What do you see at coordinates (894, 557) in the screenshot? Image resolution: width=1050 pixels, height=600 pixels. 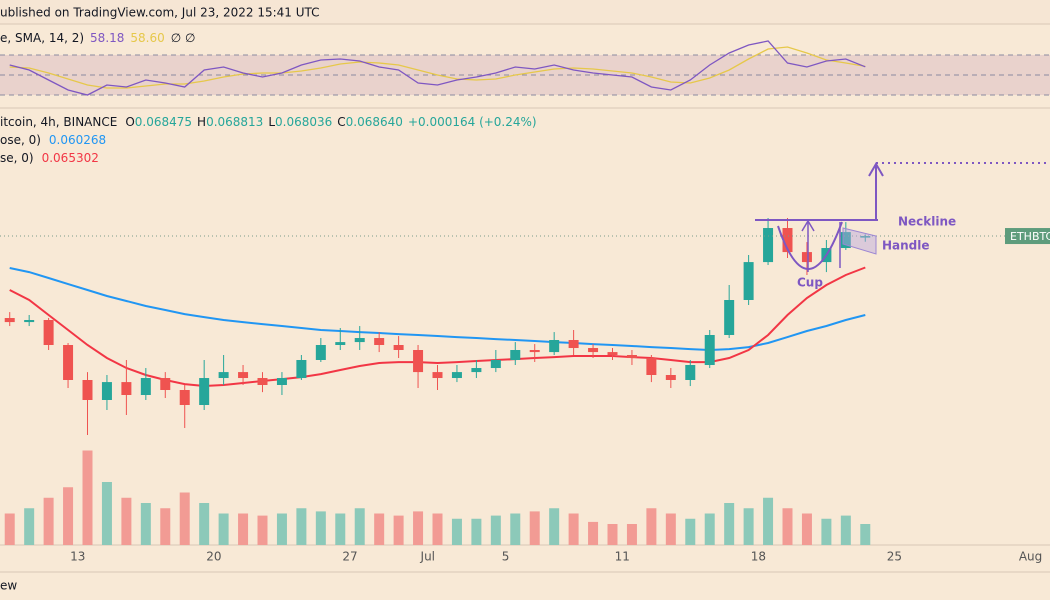 I see `x-tick-label: 25` at bounding box center [894, 557].